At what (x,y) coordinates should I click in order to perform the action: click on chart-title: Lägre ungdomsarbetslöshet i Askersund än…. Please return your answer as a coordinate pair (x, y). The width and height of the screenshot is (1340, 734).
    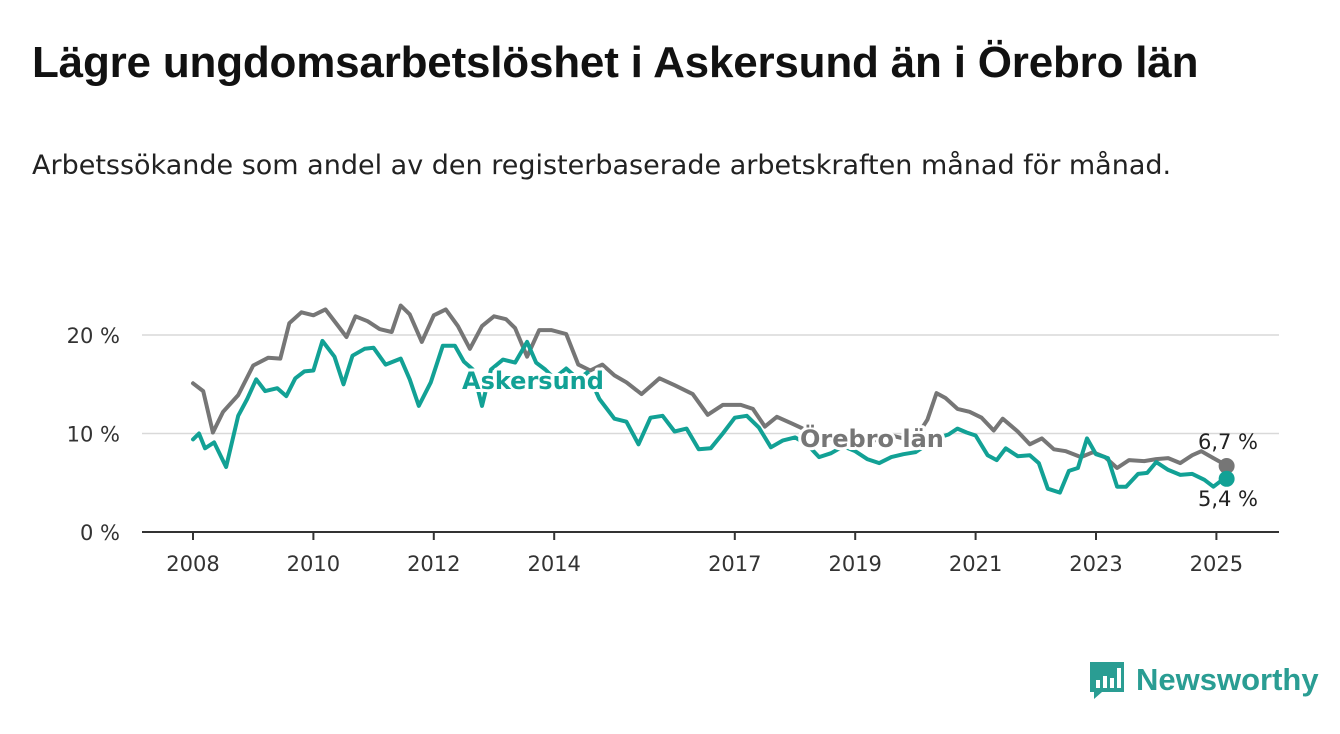
    Looking at the image, I should click on (615, 62).